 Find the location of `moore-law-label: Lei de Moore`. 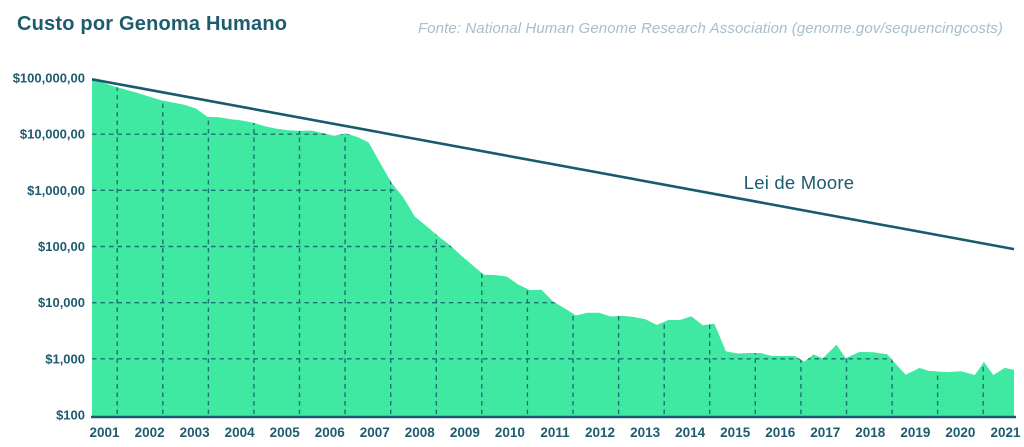

moore-law-label: Lei de Moore is located at coordinates (799, 182).